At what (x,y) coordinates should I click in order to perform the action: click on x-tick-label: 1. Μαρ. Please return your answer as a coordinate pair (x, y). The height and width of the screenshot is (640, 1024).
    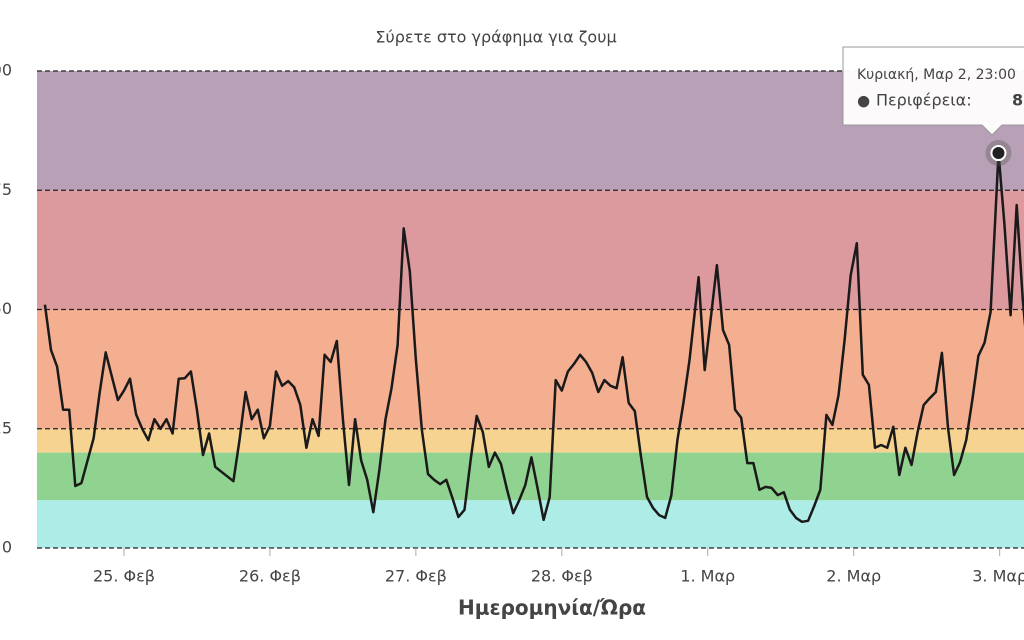
    Looking at the image, I should click on (707, 576).